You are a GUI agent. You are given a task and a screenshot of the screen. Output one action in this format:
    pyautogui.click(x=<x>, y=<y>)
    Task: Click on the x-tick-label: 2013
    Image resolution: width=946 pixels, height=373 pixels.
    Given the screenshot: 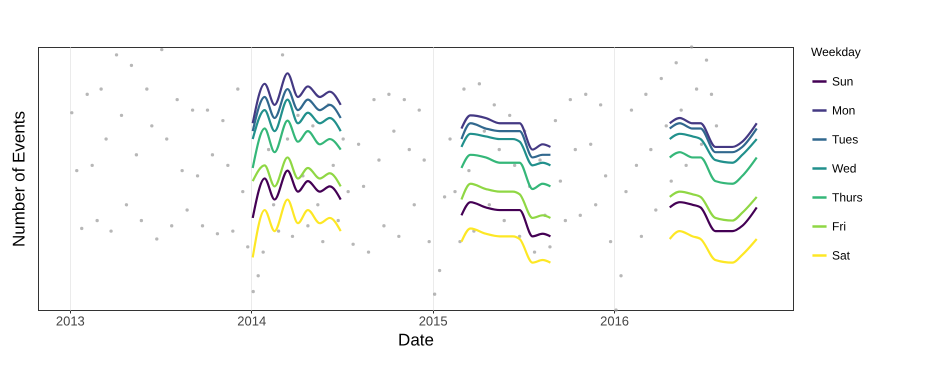 What is the action you would take?
    pyautogui.click(x=70, y=321)
    